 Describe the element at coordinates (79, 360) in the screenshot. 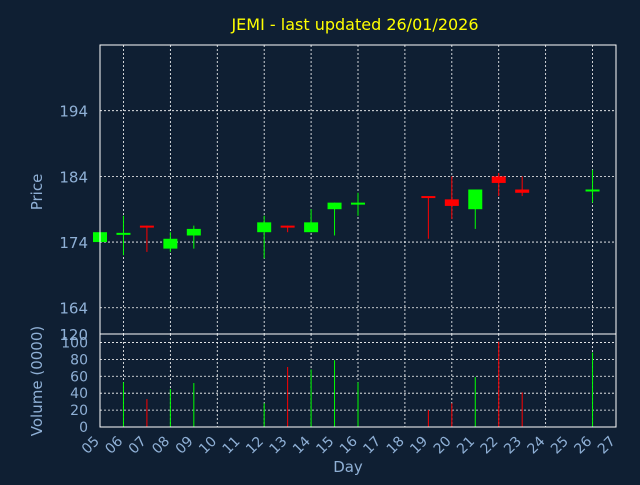

I see `volume-tick-label: 80` at that location.